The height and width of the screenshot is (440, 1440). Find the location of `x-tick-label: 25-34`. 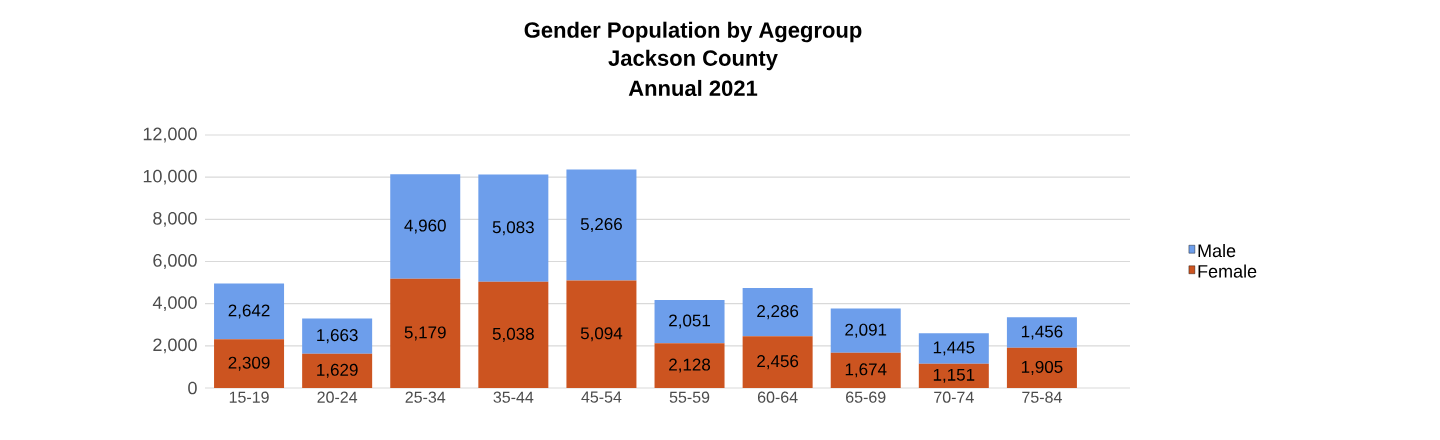

x-tick-label: 25-34 is located at coordinates (425, 397).